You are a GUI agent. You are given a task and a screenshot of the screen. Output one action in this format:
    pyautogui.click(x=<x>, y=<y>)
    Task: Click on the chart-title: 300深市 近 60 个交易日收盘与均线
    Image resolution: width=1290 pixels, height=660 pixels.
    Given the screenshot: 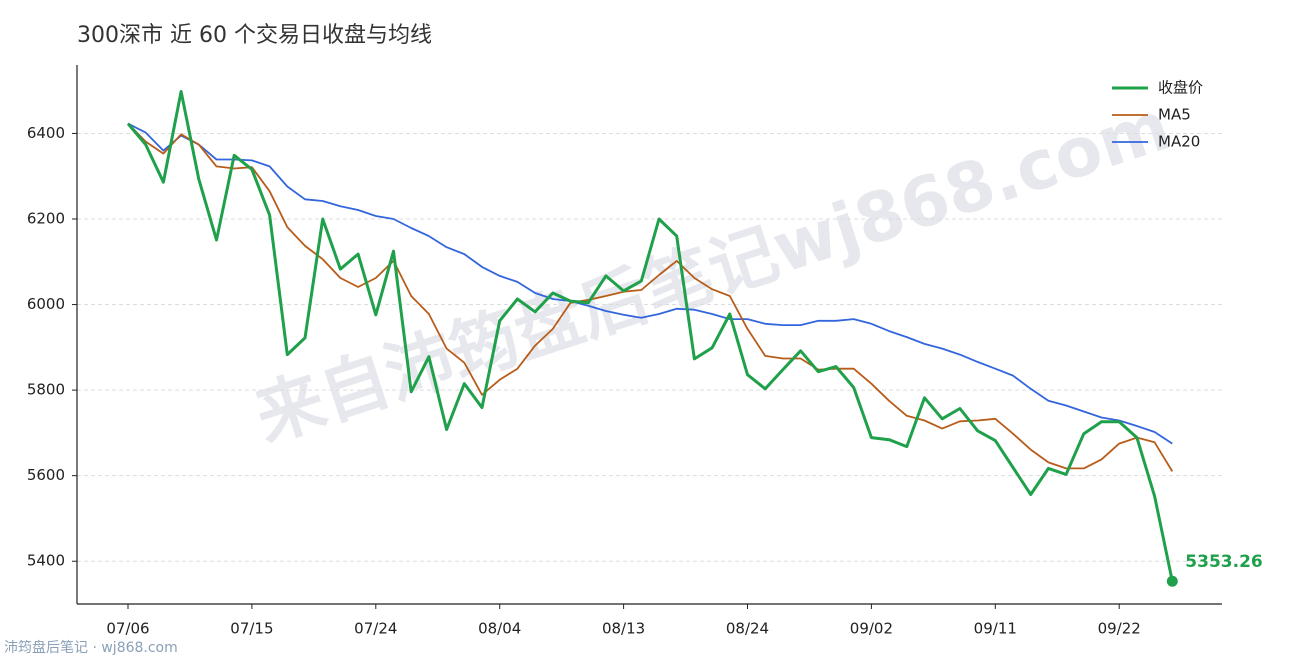 What is the action you would take?
    pyautogui.click(x=254, y=35)
    